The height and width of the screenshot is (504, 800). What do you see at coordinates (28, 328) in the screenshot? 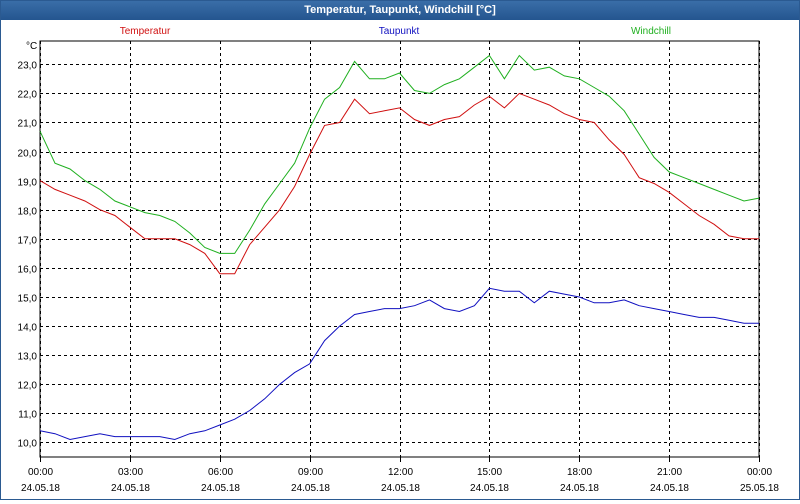
I see `y-tick-label: 14,0` at bounding box center [28, 328].